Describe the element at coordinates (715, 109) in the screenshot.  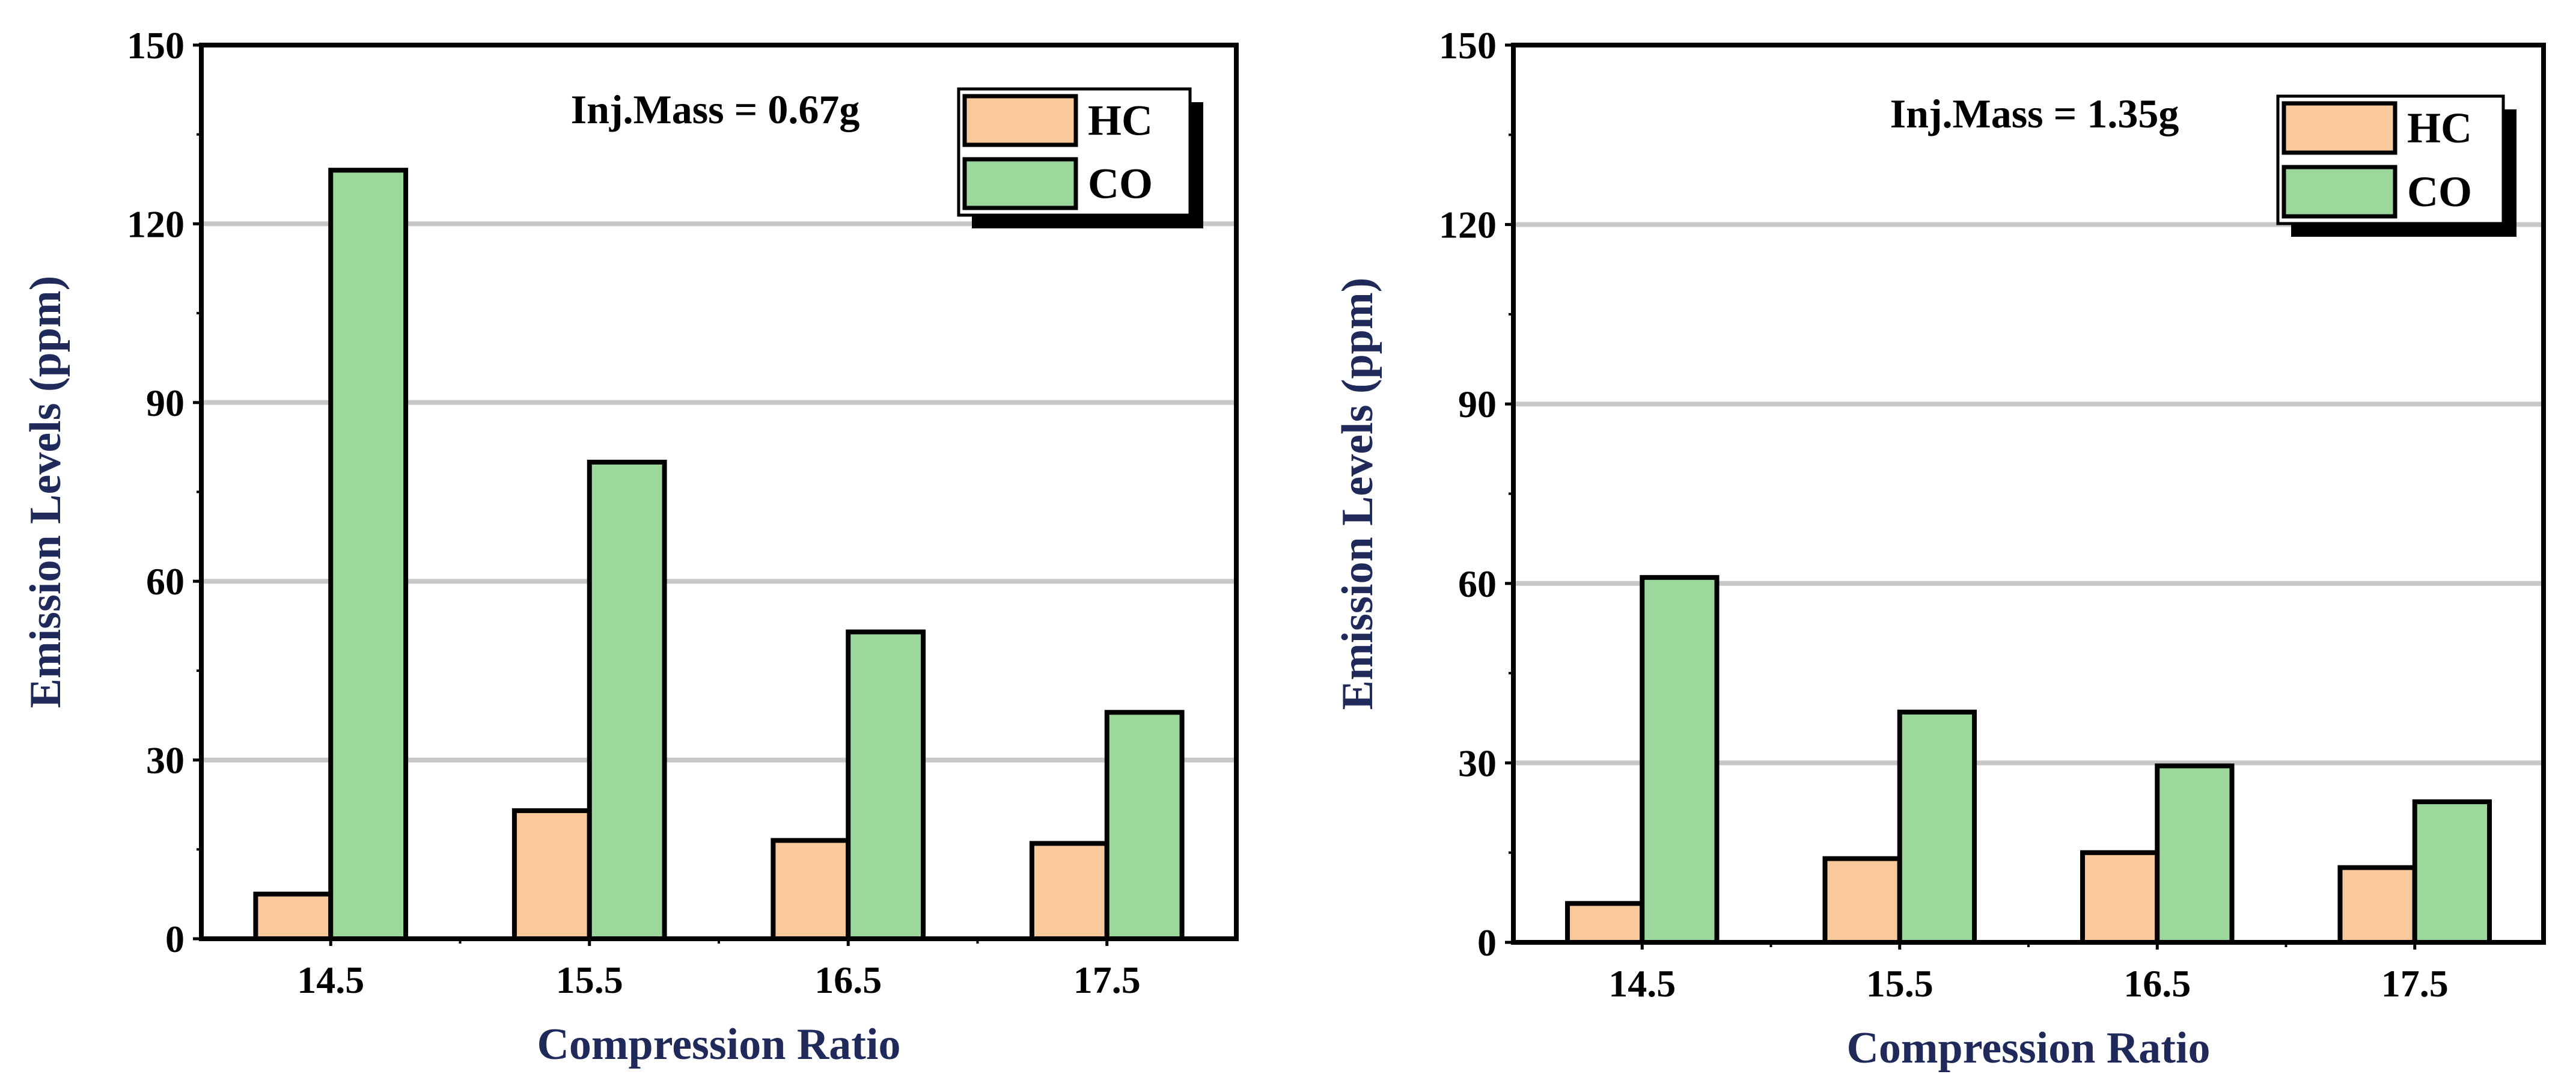
I see `annotation: Inj.Mass = 0.67g` at that location.